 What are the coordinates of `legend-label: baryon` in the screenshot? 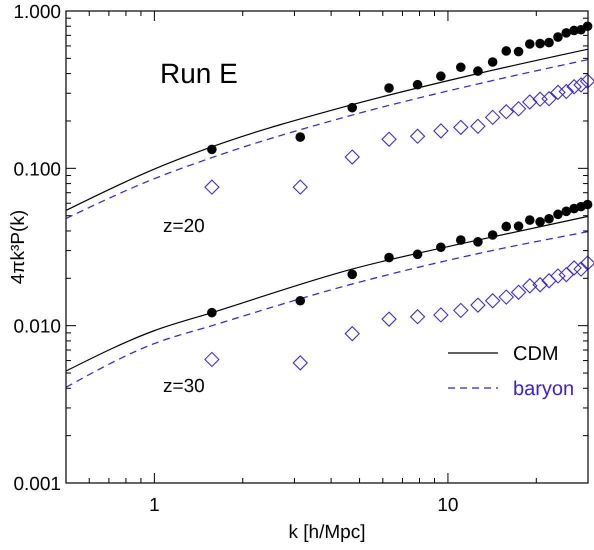 It's located at (543, 389).